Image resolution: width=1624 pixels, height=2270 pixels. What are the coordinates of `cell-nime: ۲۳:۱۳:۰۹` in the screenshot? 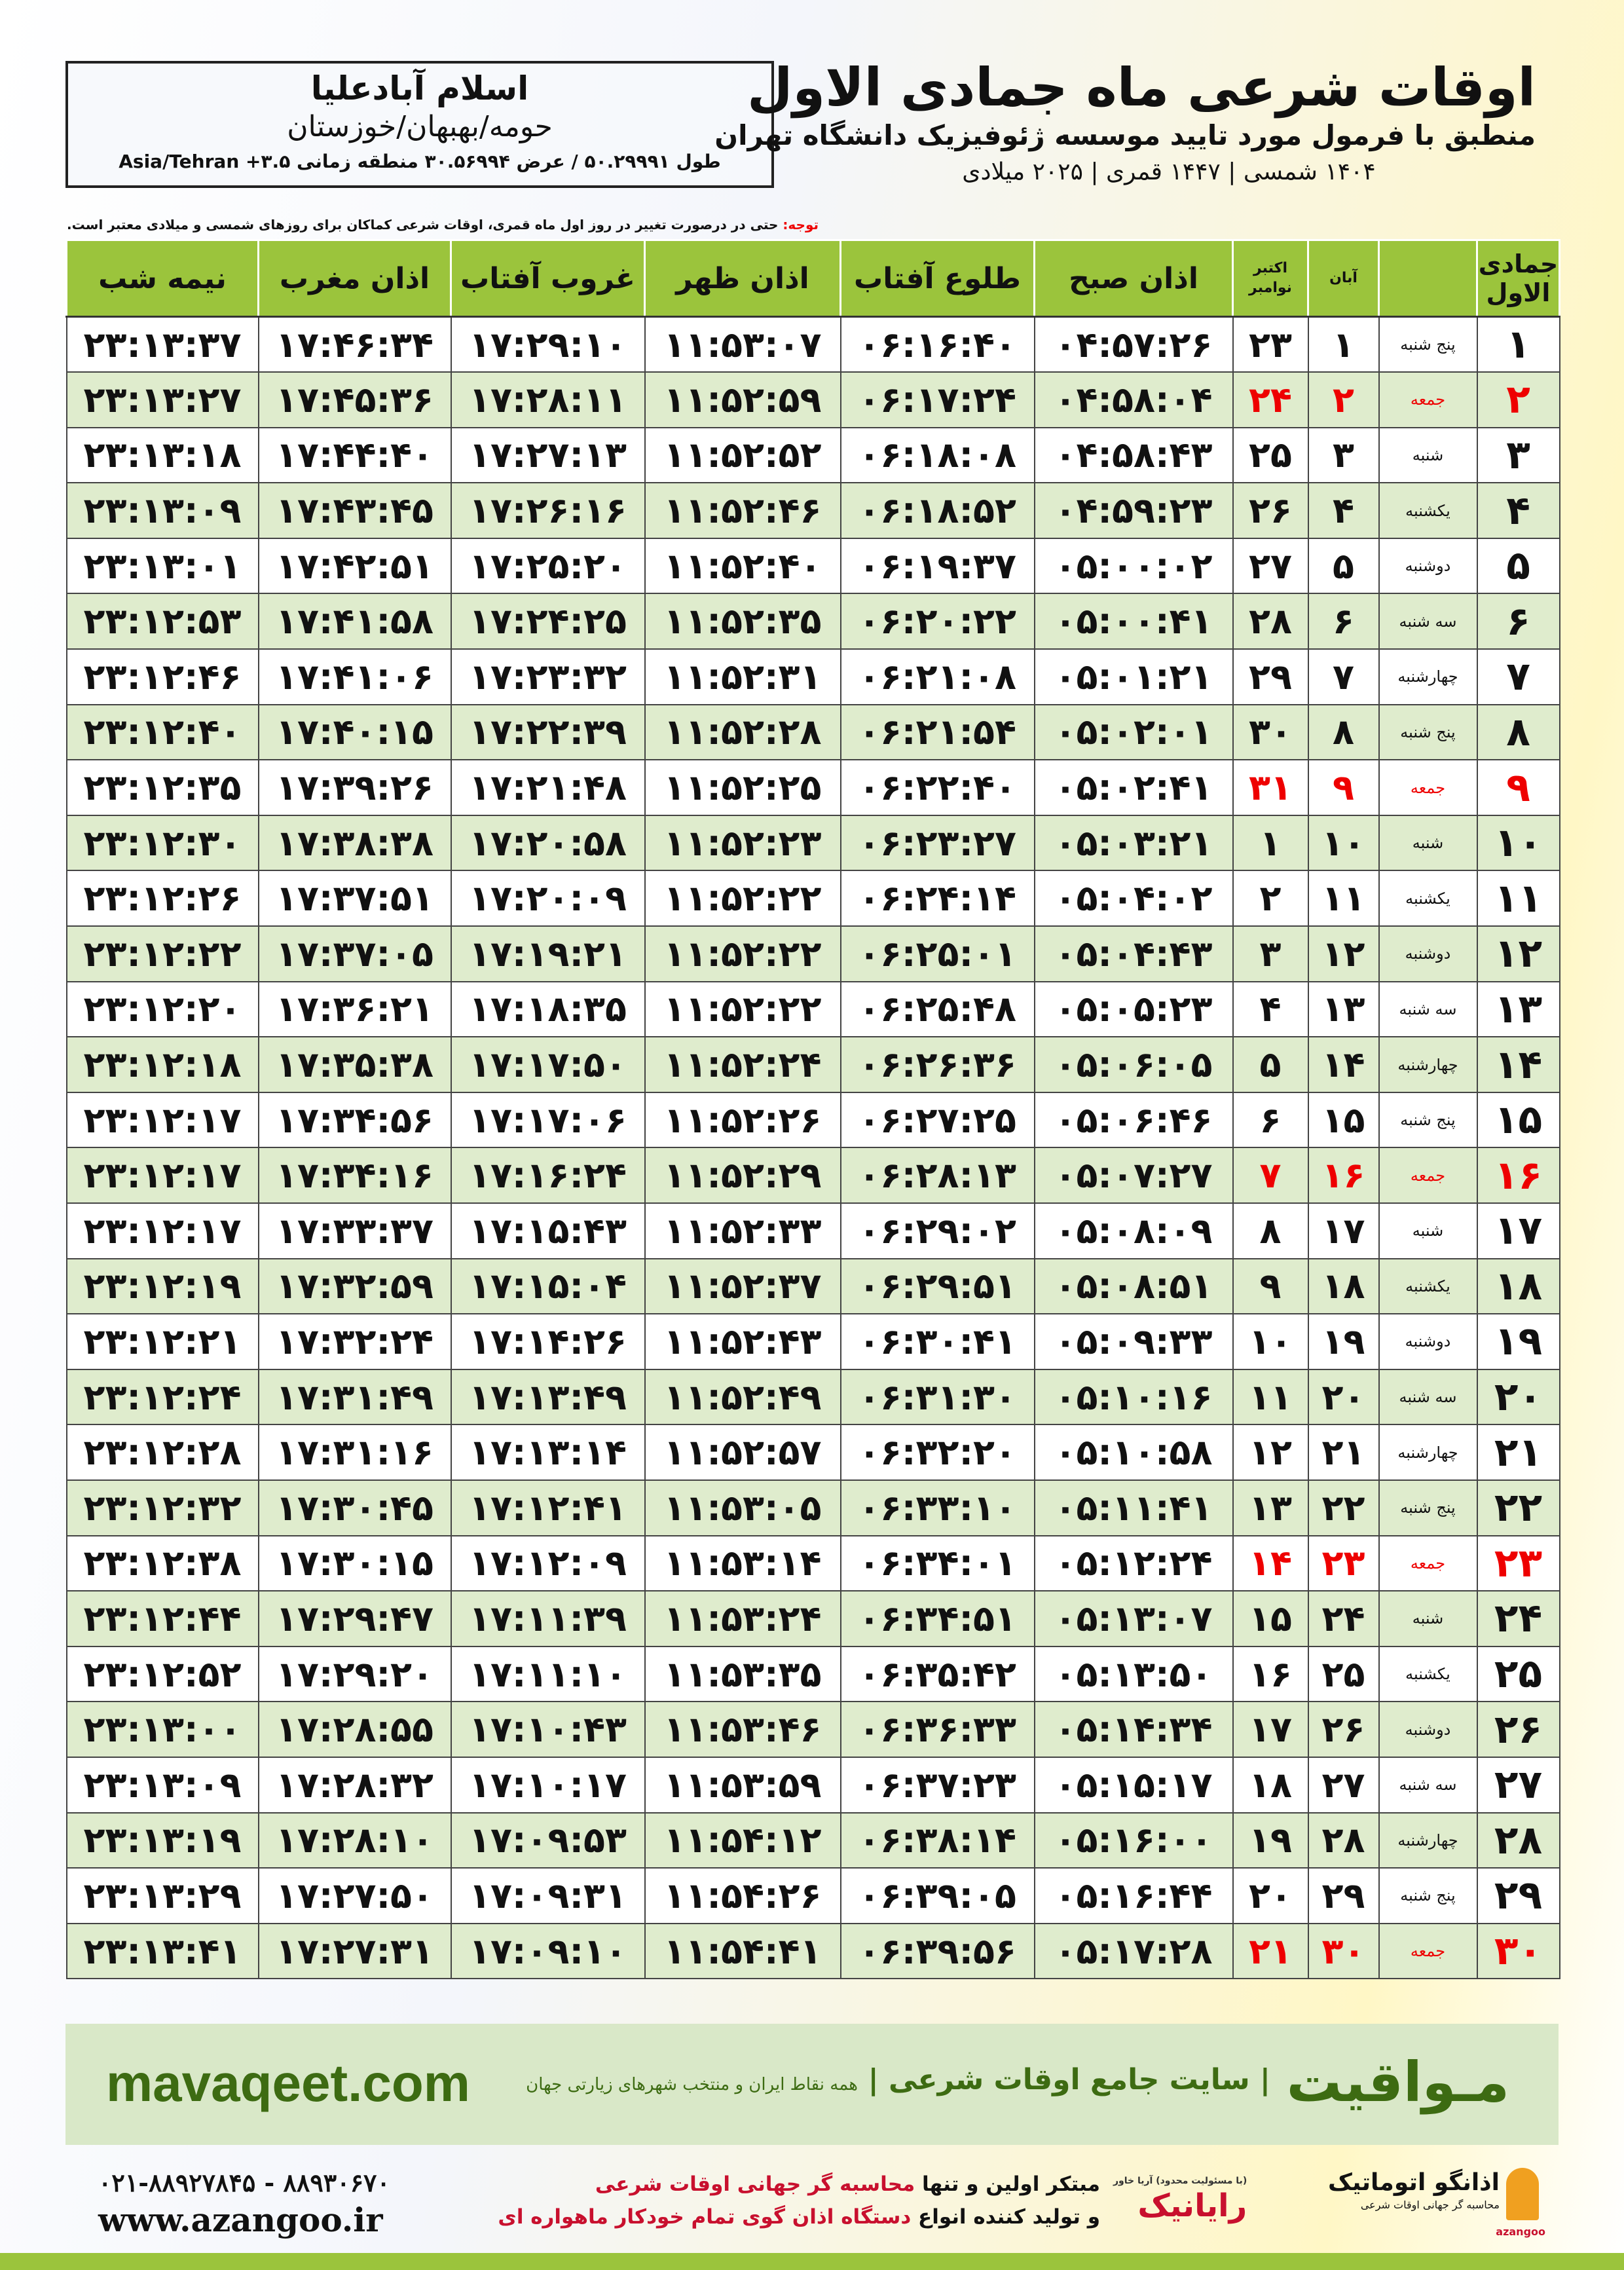 It's located at (162, 1785).